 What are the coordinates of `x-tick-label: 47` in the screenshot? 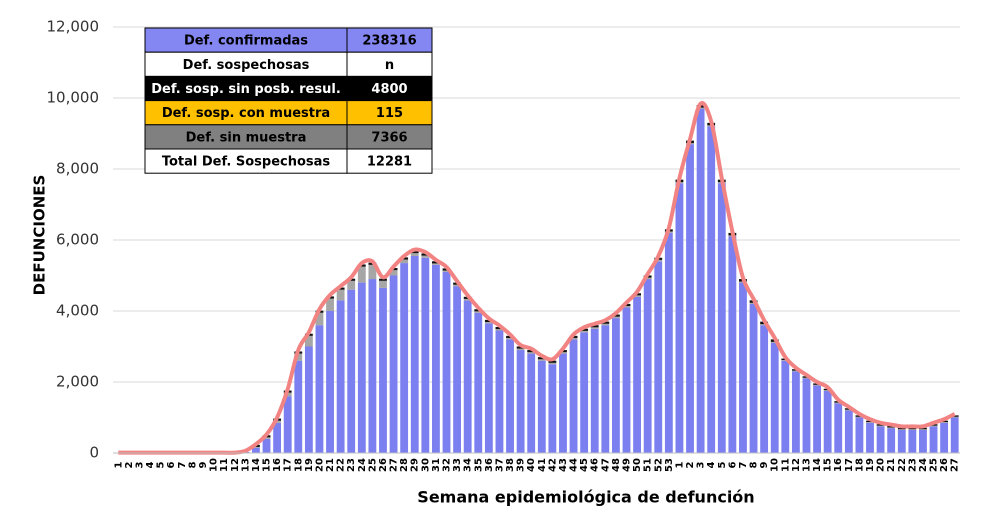 It's located at (605, 465).